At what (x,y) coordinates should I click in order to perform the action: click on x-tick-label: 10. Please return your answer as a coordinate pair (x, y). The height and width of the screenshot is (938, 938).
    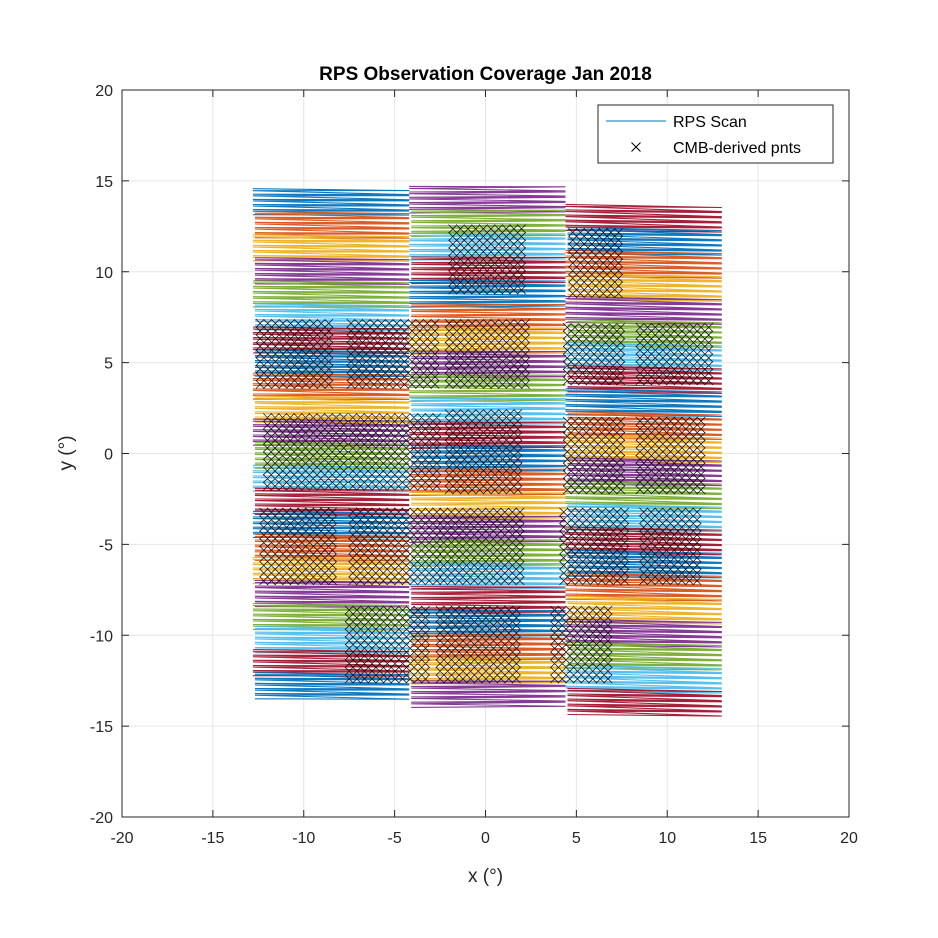
    Looking at the image, I should click on (667, 838).